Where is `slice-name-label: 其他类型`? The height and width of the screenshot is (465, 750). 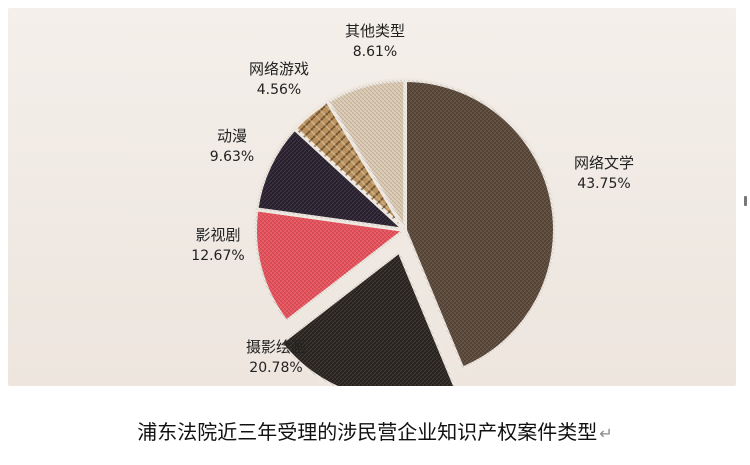 slice-name-label: 其他类型 is located at coordinates (375, 31).